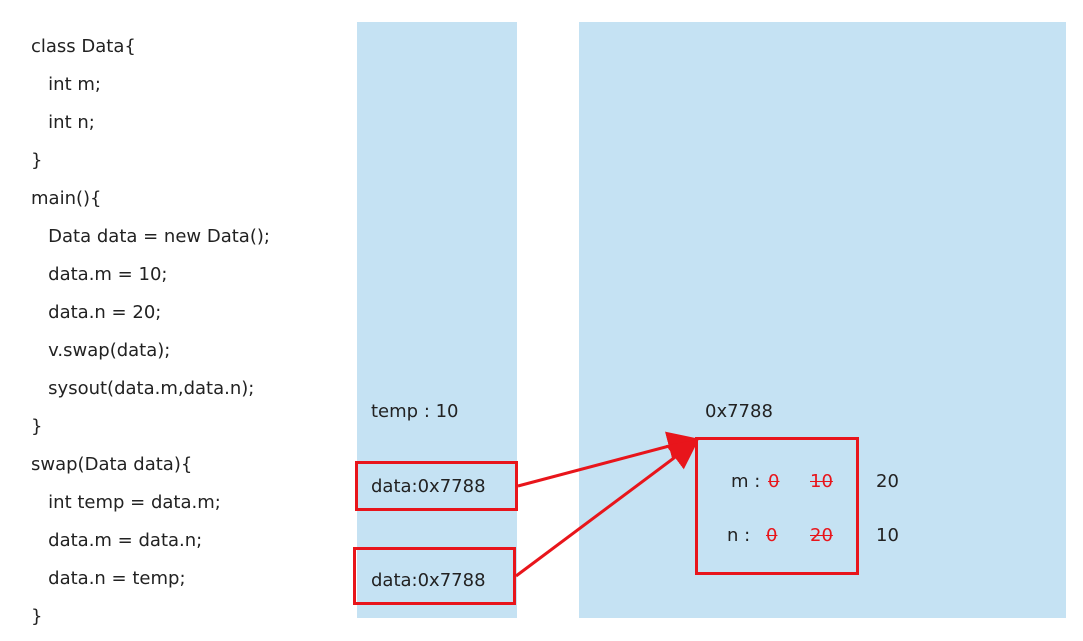 Image resolution: width=1083 pixels, height=641 pixels. Describe the element at coordinates (772, 535) in the screenshot. I see `heap-field-n-old-value: 0` at that location.